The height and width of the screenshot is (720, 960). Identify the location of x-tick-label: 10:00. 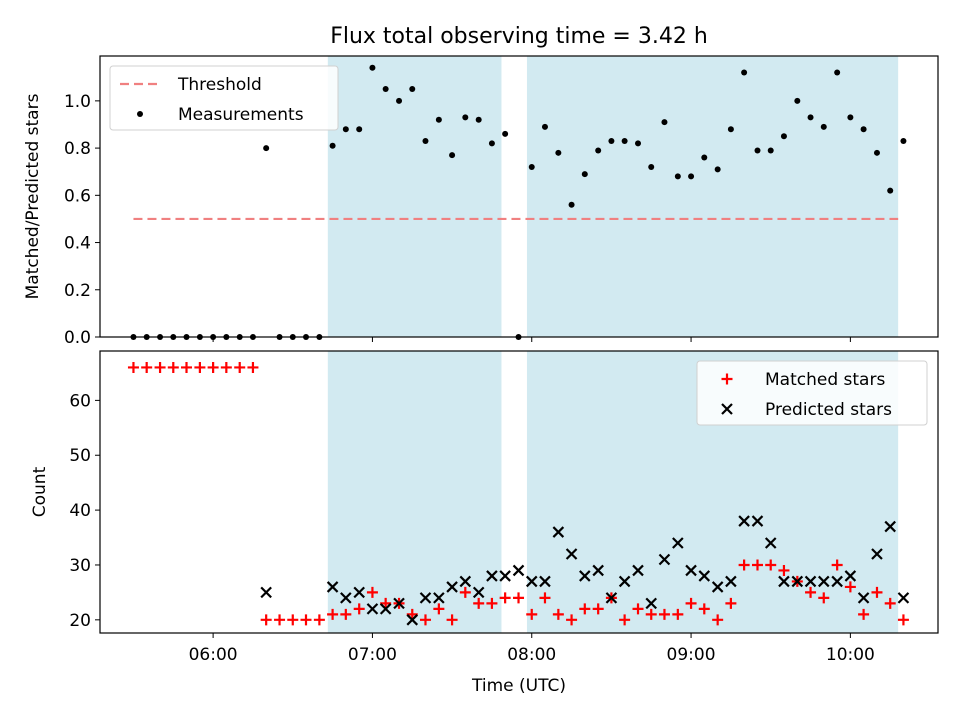
(850, 655).